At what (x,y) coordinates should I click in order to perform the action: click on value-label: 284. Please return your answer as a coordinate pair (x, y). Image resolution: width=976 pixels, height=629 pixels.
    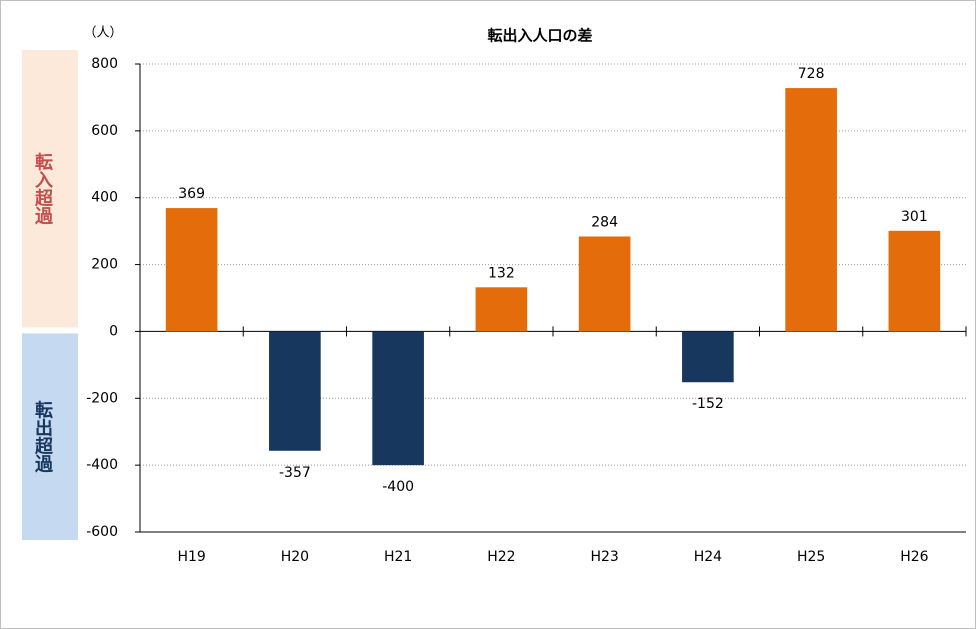
    Looking at the image, I should click on (604, 222).